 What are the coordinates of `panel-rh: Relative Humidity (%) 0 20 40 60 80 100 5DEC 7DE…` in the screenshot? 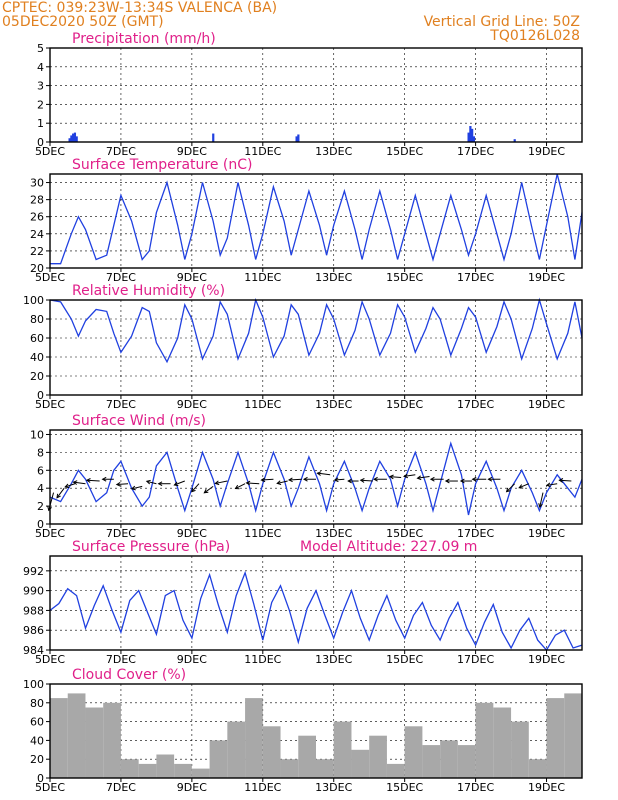 It's located at (303, 347).